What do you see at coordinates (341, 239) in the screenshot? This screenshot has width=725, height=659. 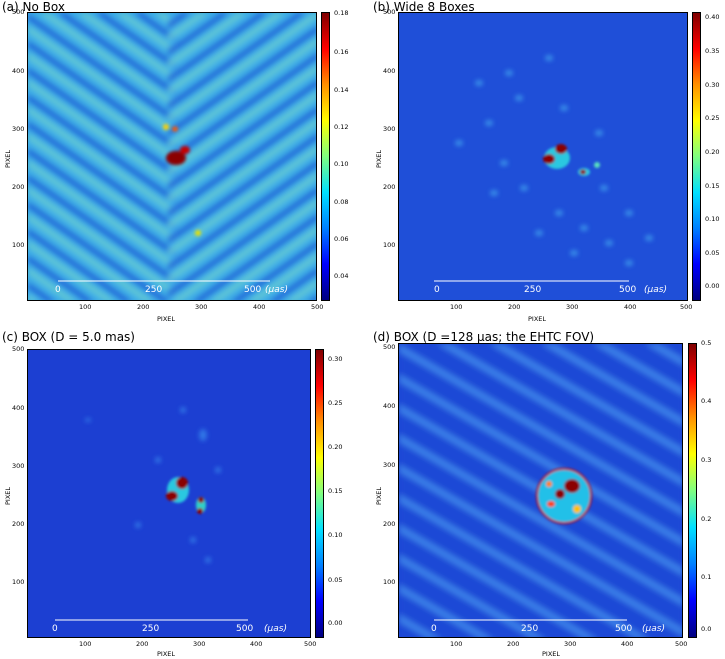 I see `cbar-tick: 0.06` at bounding box center [341, 239].